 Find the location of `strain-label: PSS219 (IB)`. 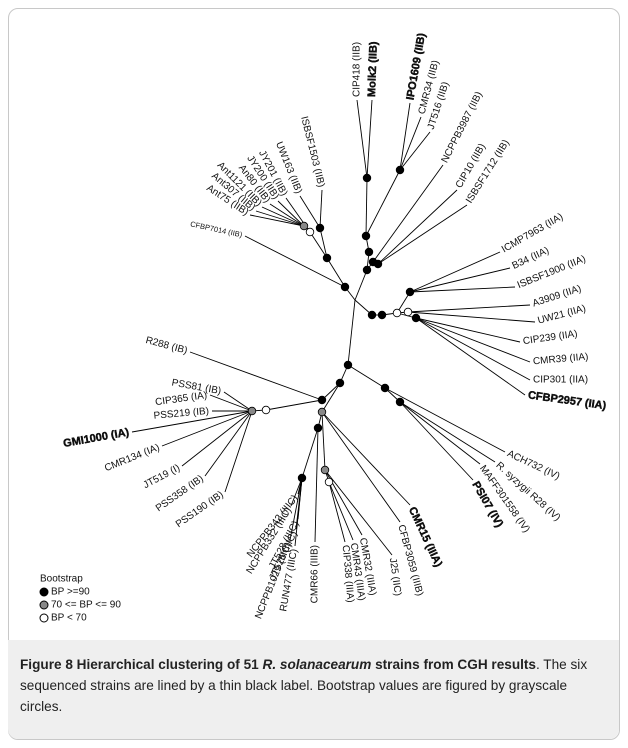

strain-label: PSS219 (IB) is located at coordinates (181, 414).